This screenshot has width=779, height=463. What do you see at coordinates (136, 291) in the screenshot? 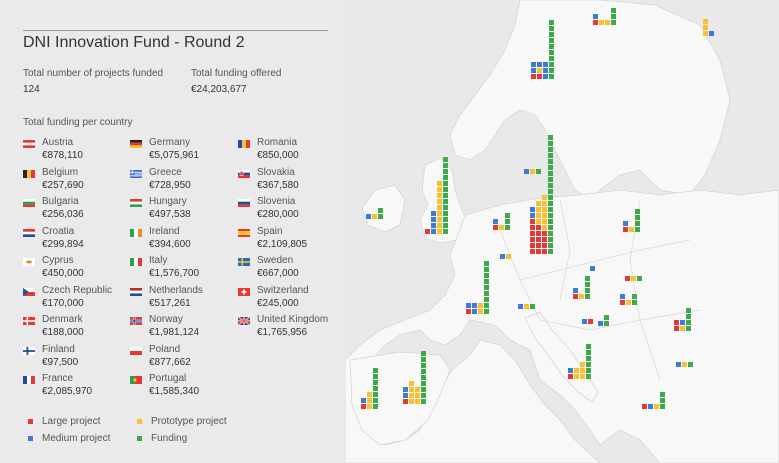
I see `netherlands-flag-icon` at bounding box center [136, 291].